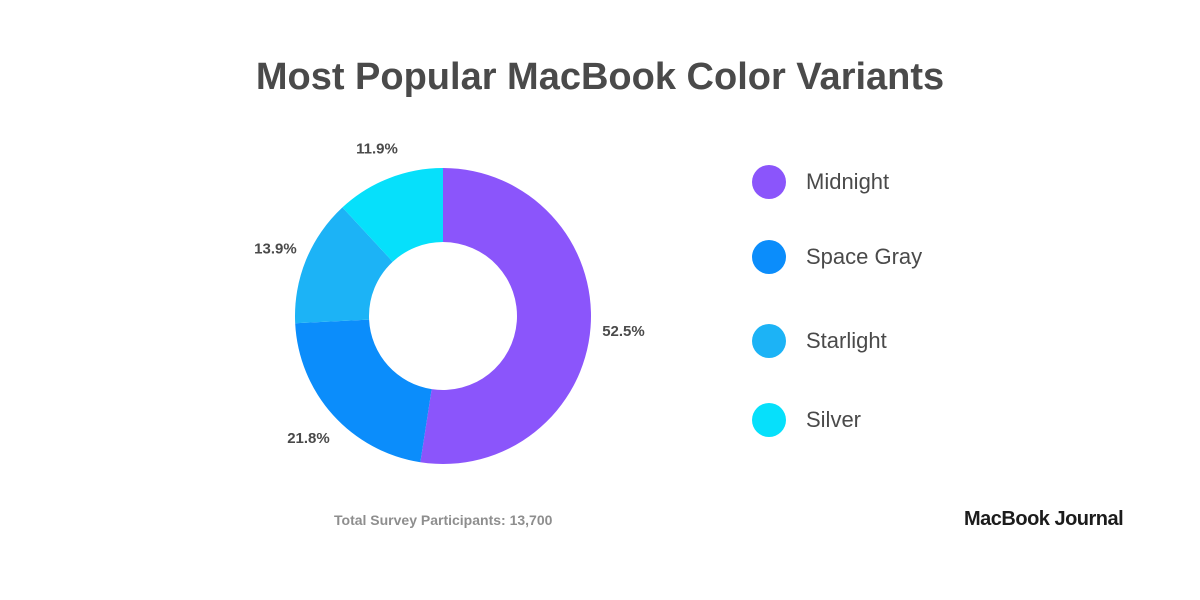 The width and height of the screenshot is (1200, 600). I want to click on legend-item-starlight: Starlight, so click(819, 341).